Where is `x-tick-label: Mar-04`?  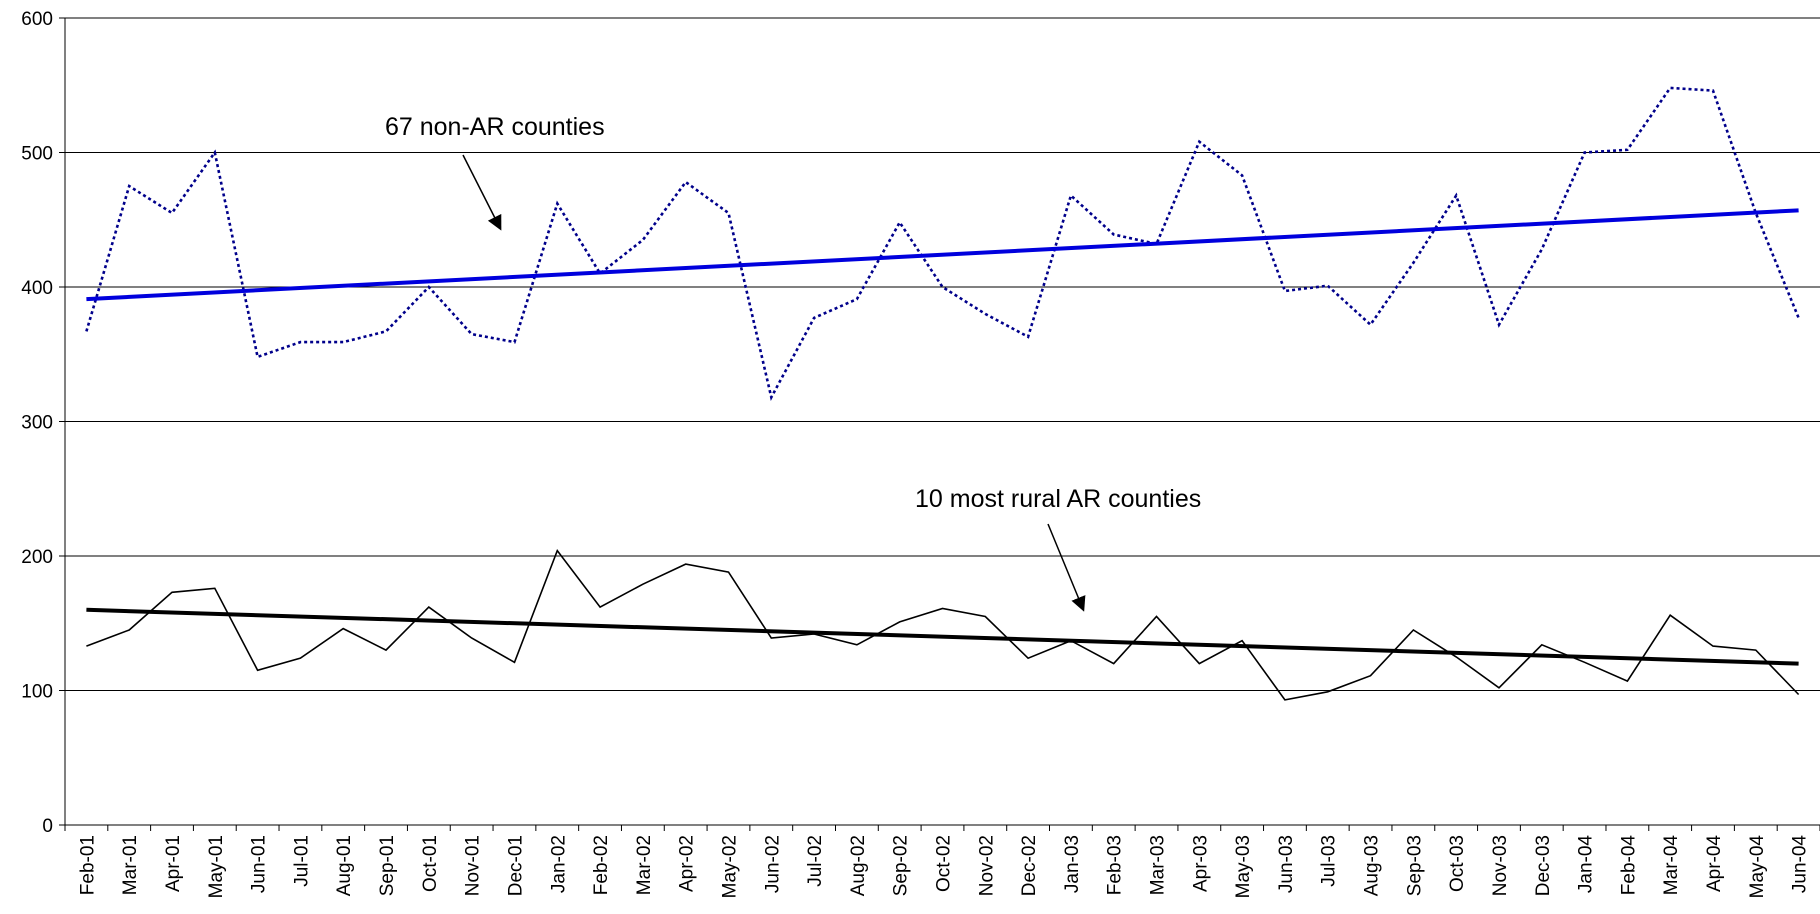
x-tick-label: Mar-04 is located at coordinates (1671, 865).